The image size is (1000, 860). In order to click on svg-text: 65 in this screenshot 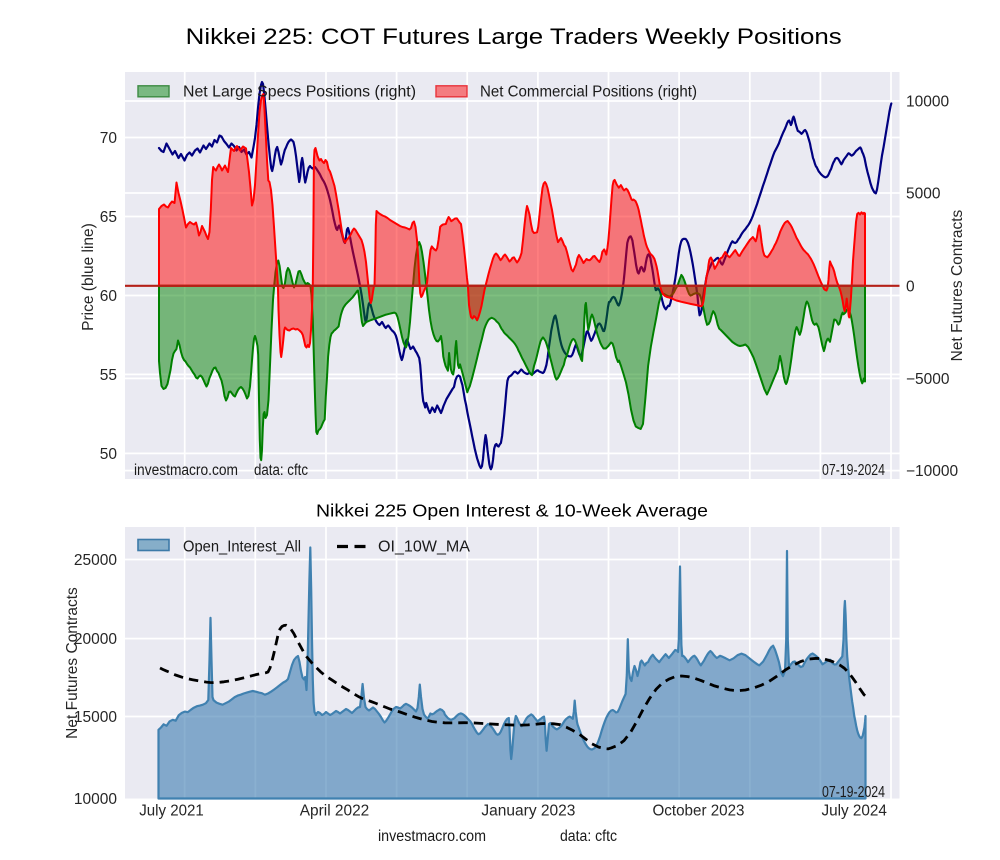, I will do `click(108, 217)`.